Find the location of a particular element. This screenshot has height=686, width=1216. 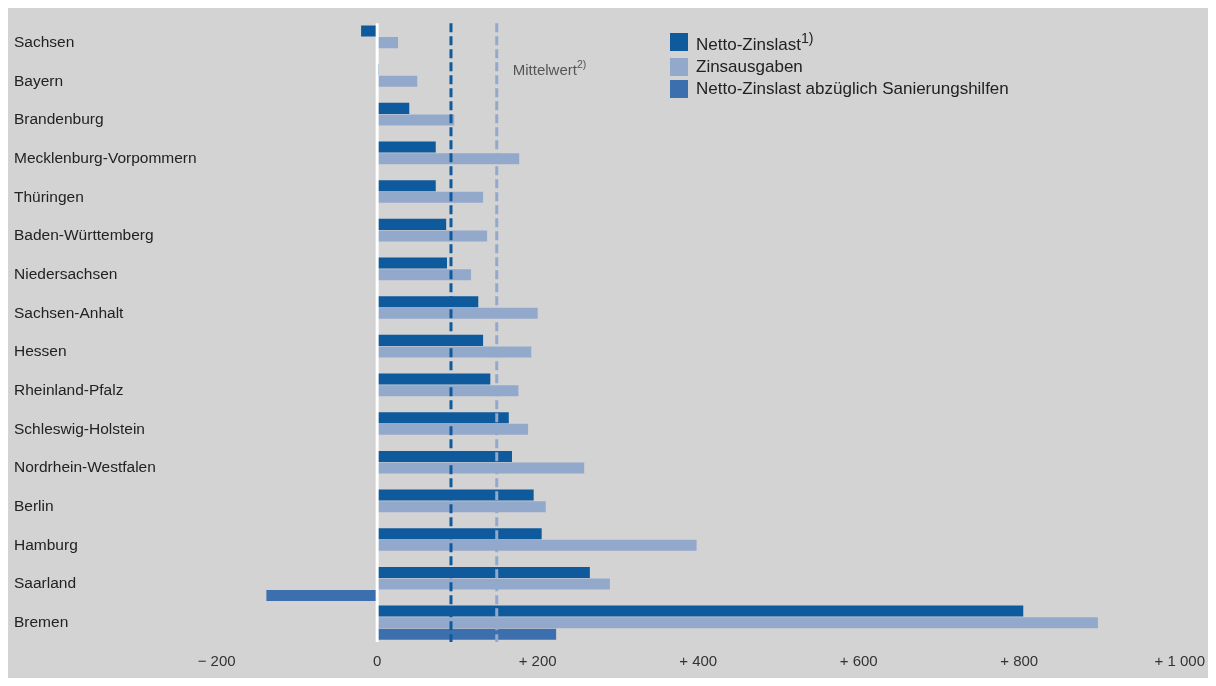

x-tick-label: + 1 000 is located at coordinates (1179, 661).